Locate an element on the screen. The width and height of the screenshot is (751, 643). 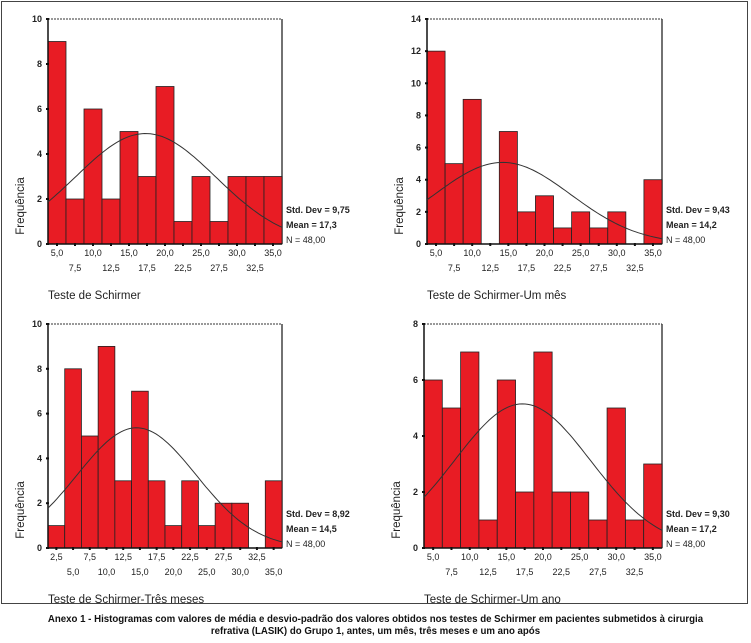
n-label: N = 48,00 is located at coordinates (305, 240).